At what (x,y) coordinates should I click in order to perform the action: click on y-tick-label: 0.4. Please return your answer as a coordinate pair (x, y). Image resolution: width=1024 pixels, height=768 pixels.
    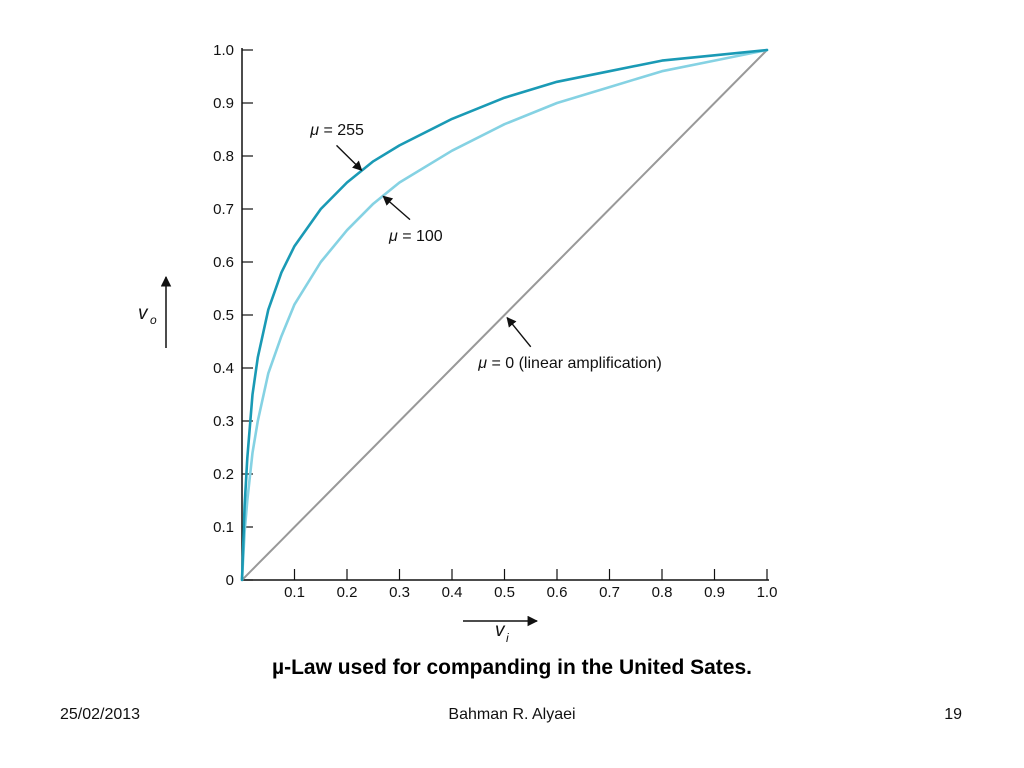
    Looking at the image, I should click on (223, 368).